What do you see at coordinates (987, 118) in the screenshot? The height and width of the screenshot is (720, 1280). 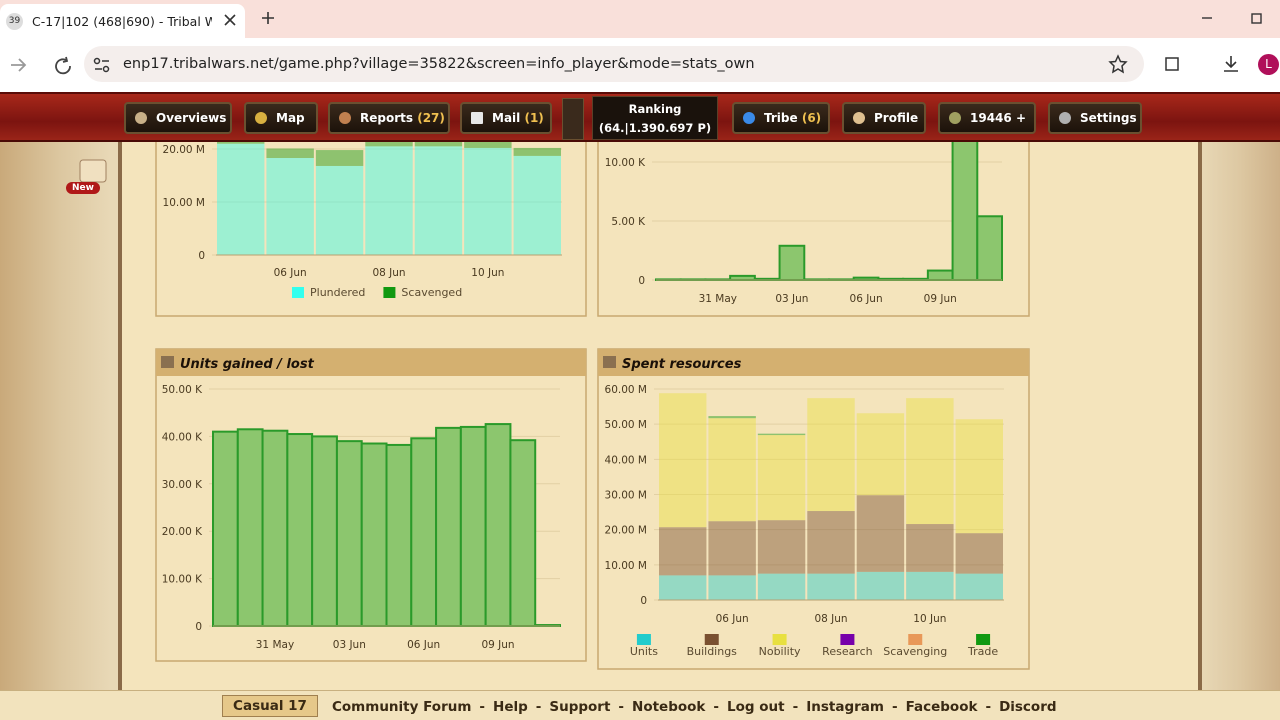 I see `menu-premium: 19446 +` at bounding box center [987, 118].